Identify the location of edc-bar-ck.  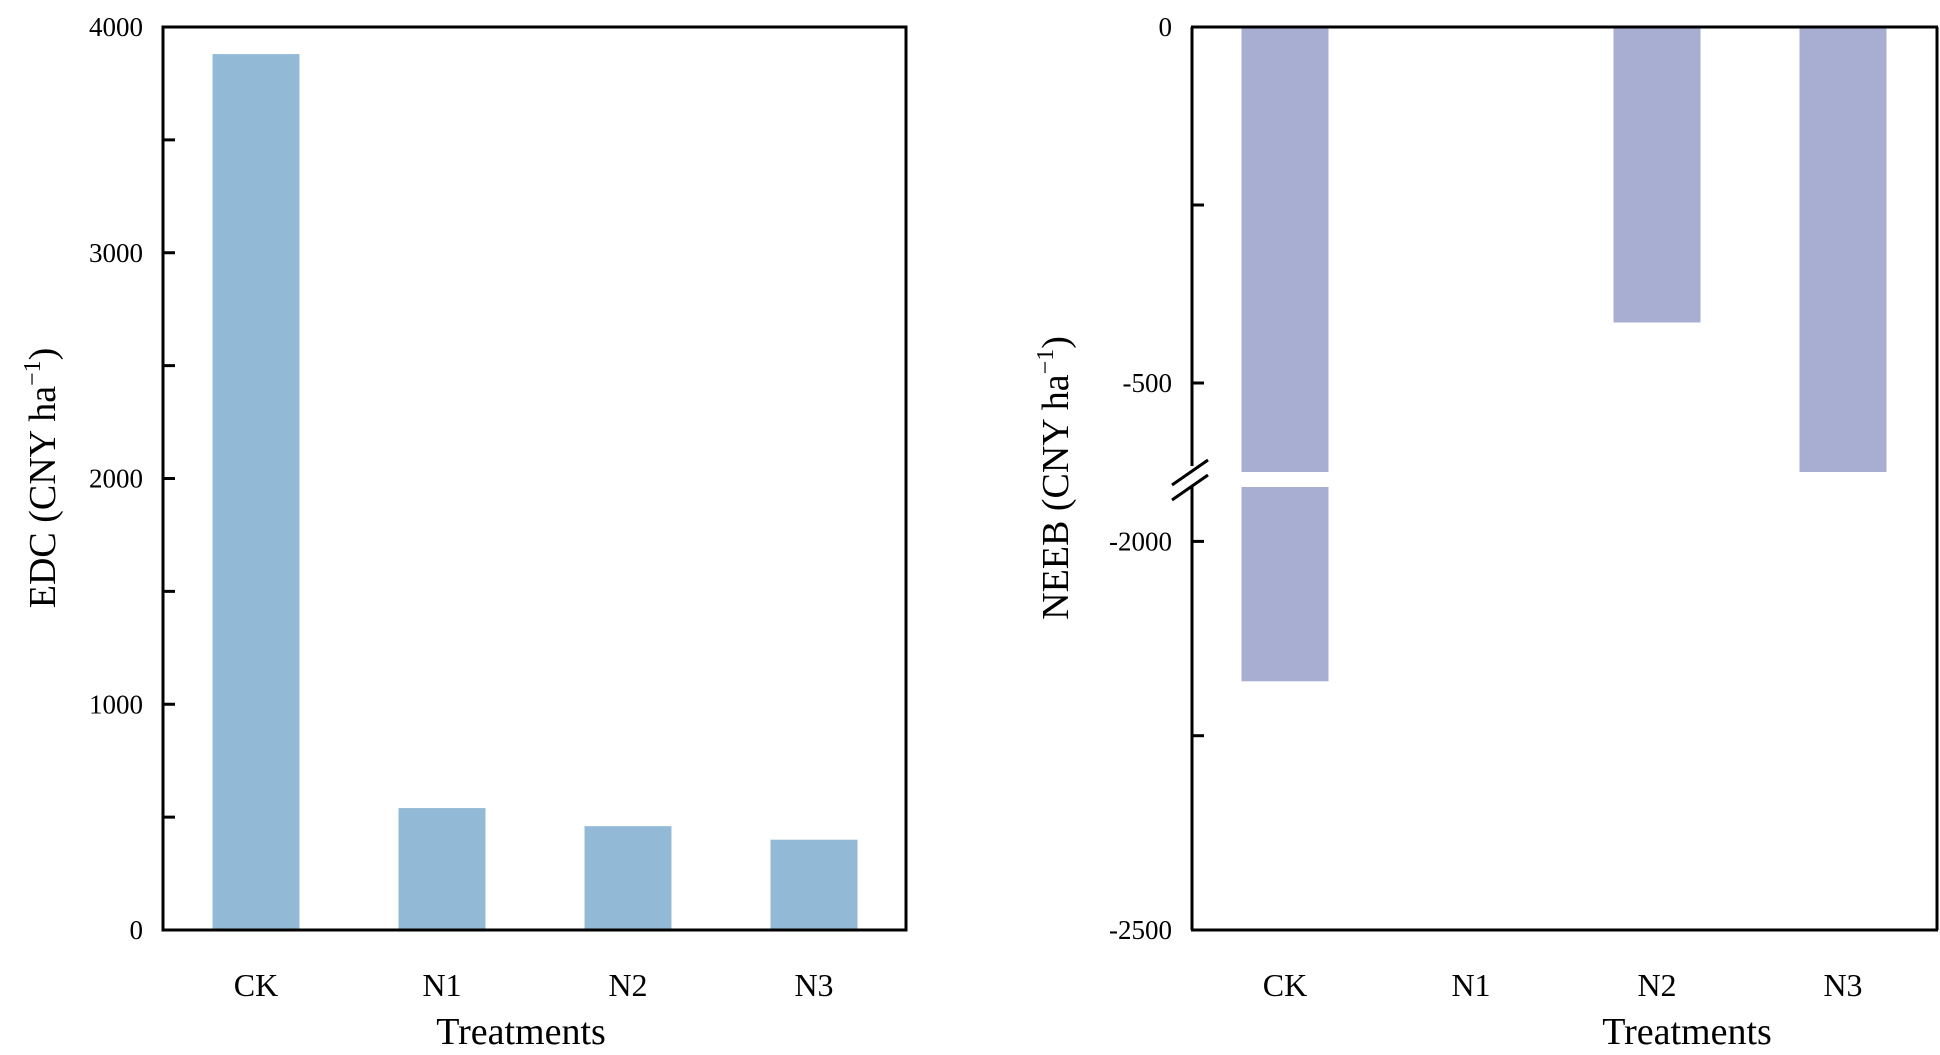
(256, 492).